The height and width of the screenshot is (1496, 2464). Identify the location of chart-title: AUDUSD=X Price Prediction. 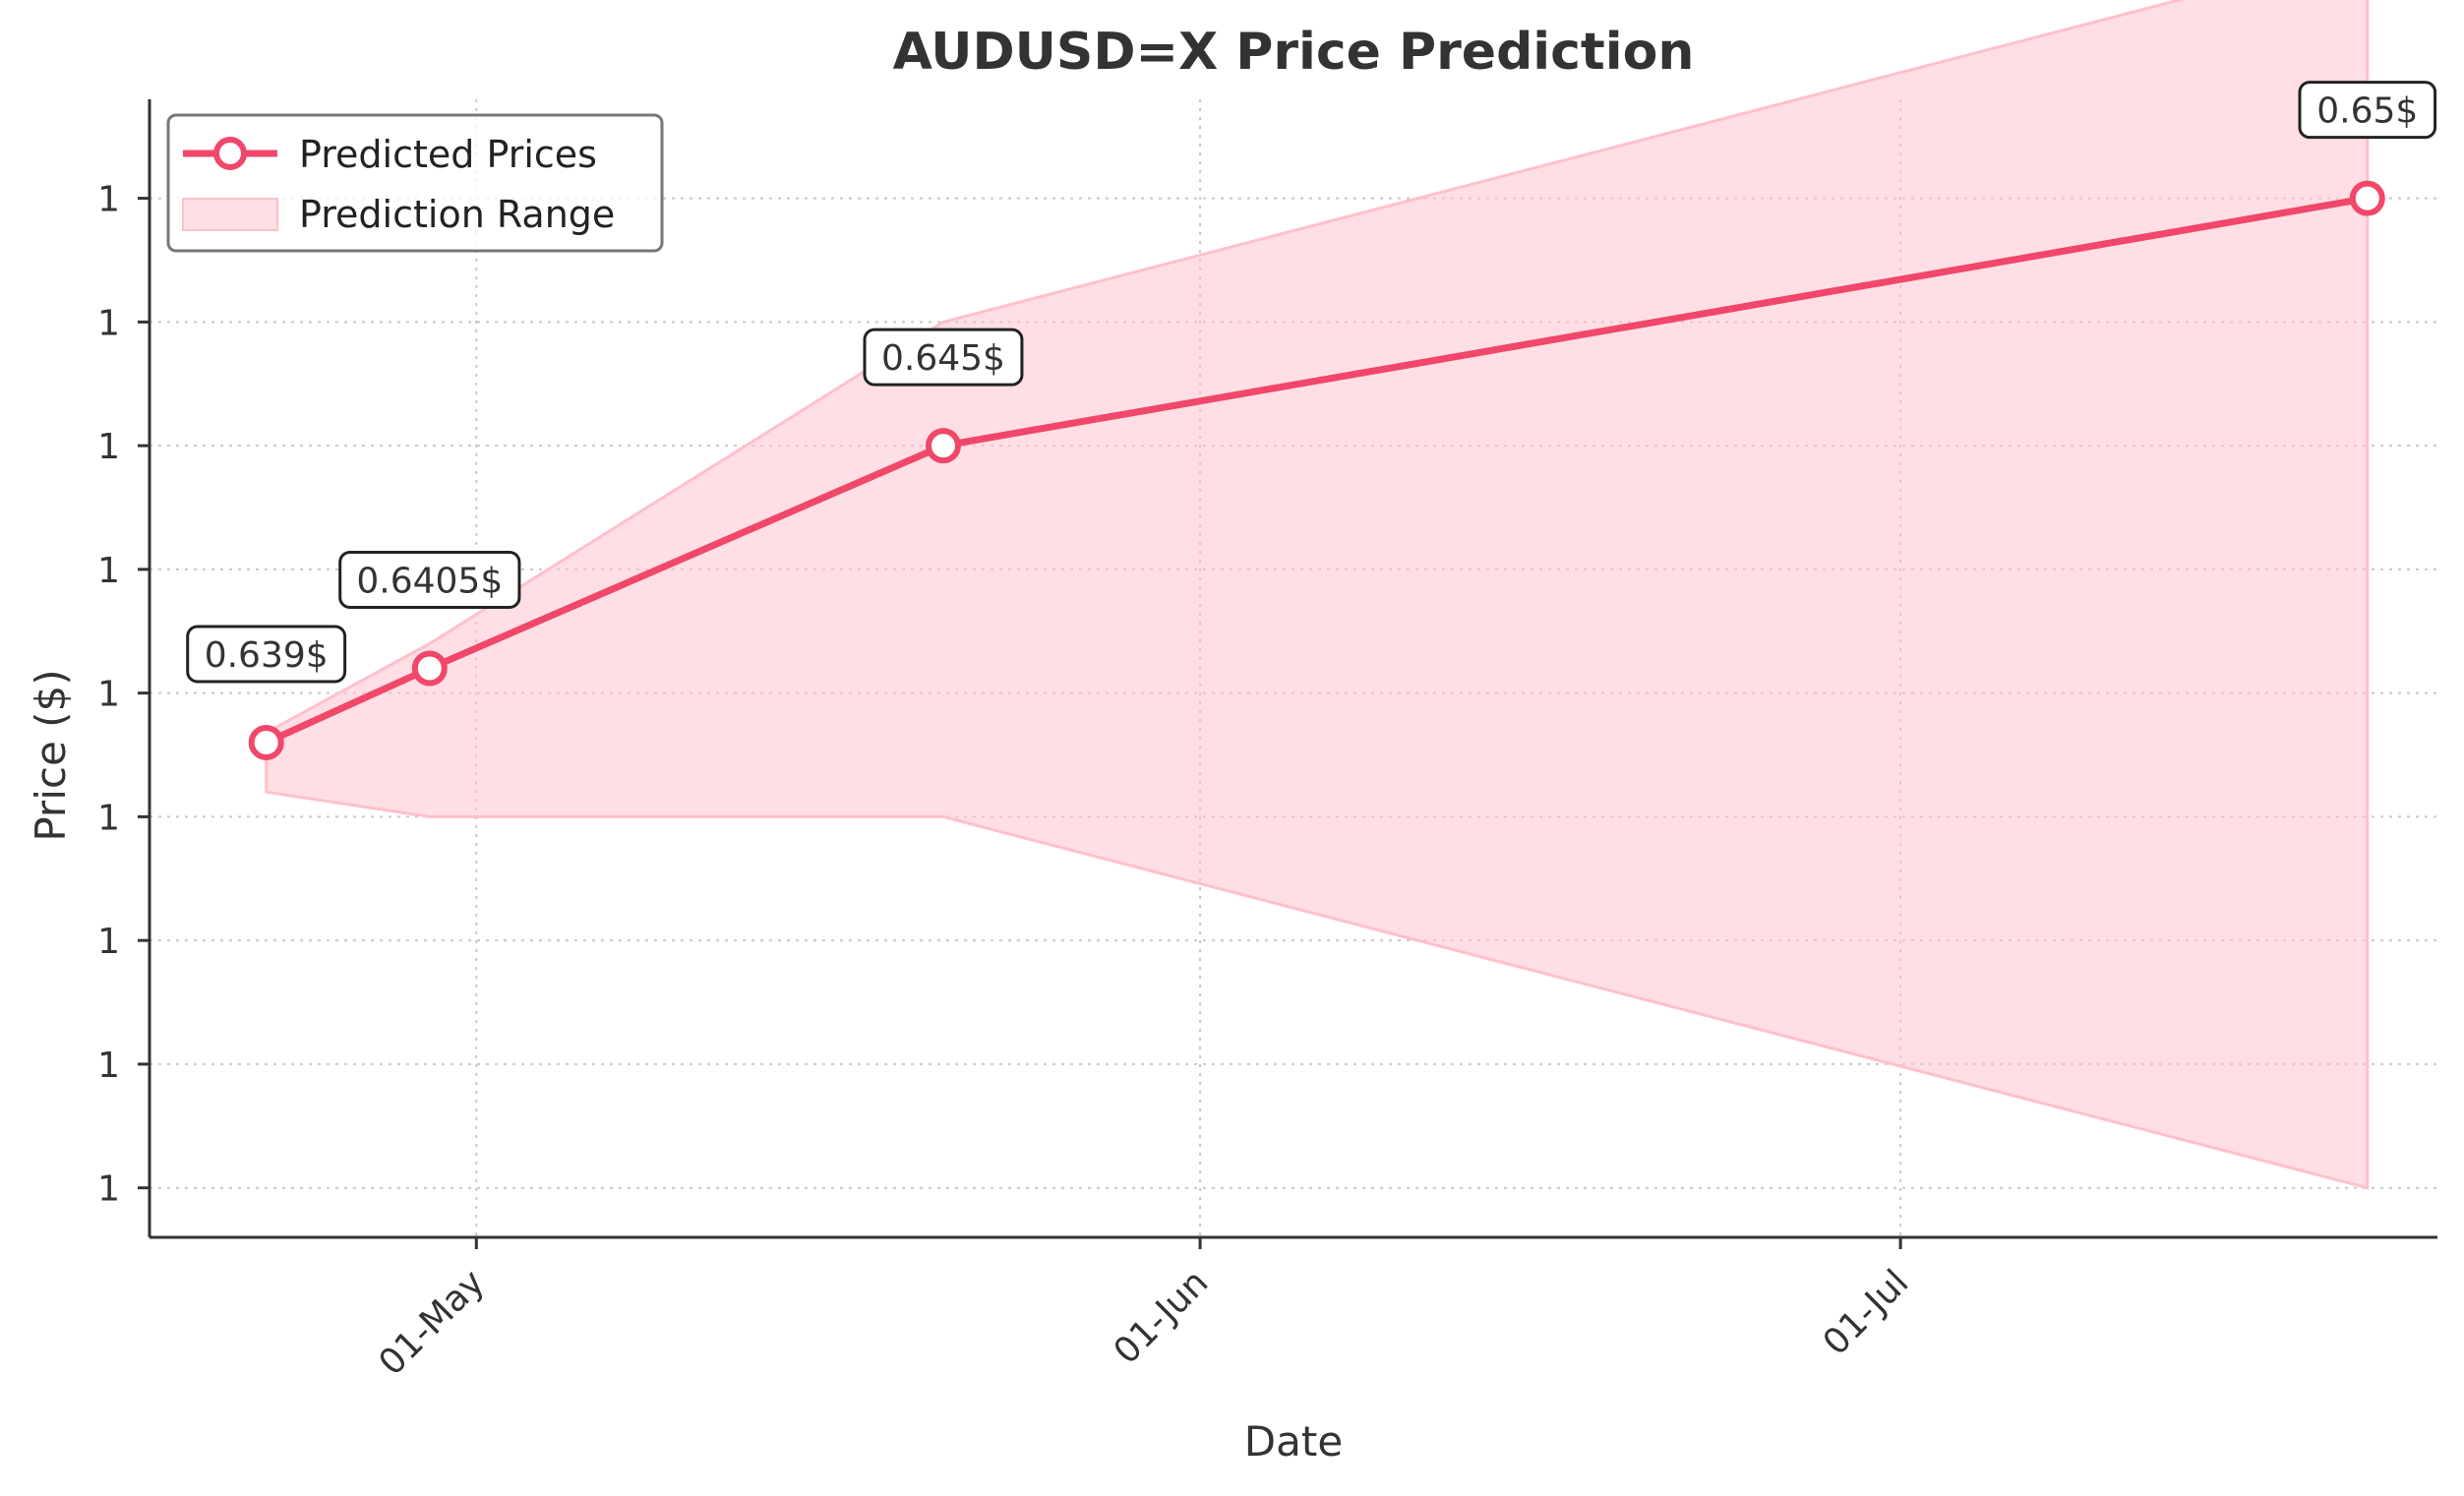
(1294, 52).